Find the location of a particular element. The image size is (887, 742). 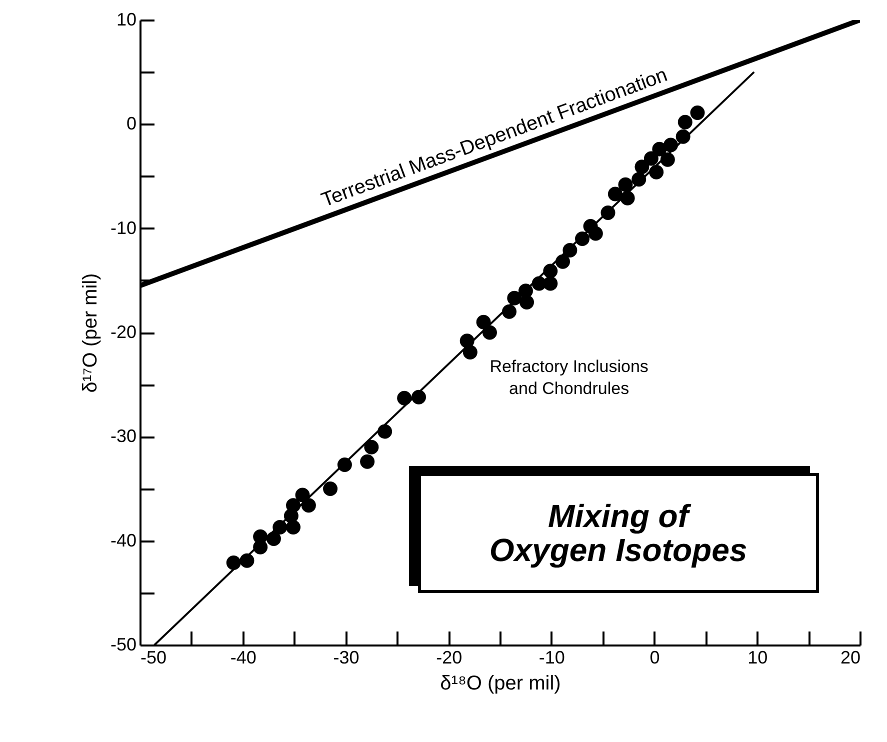

y-tick-label: -40 is located at coordinates (123, 540).